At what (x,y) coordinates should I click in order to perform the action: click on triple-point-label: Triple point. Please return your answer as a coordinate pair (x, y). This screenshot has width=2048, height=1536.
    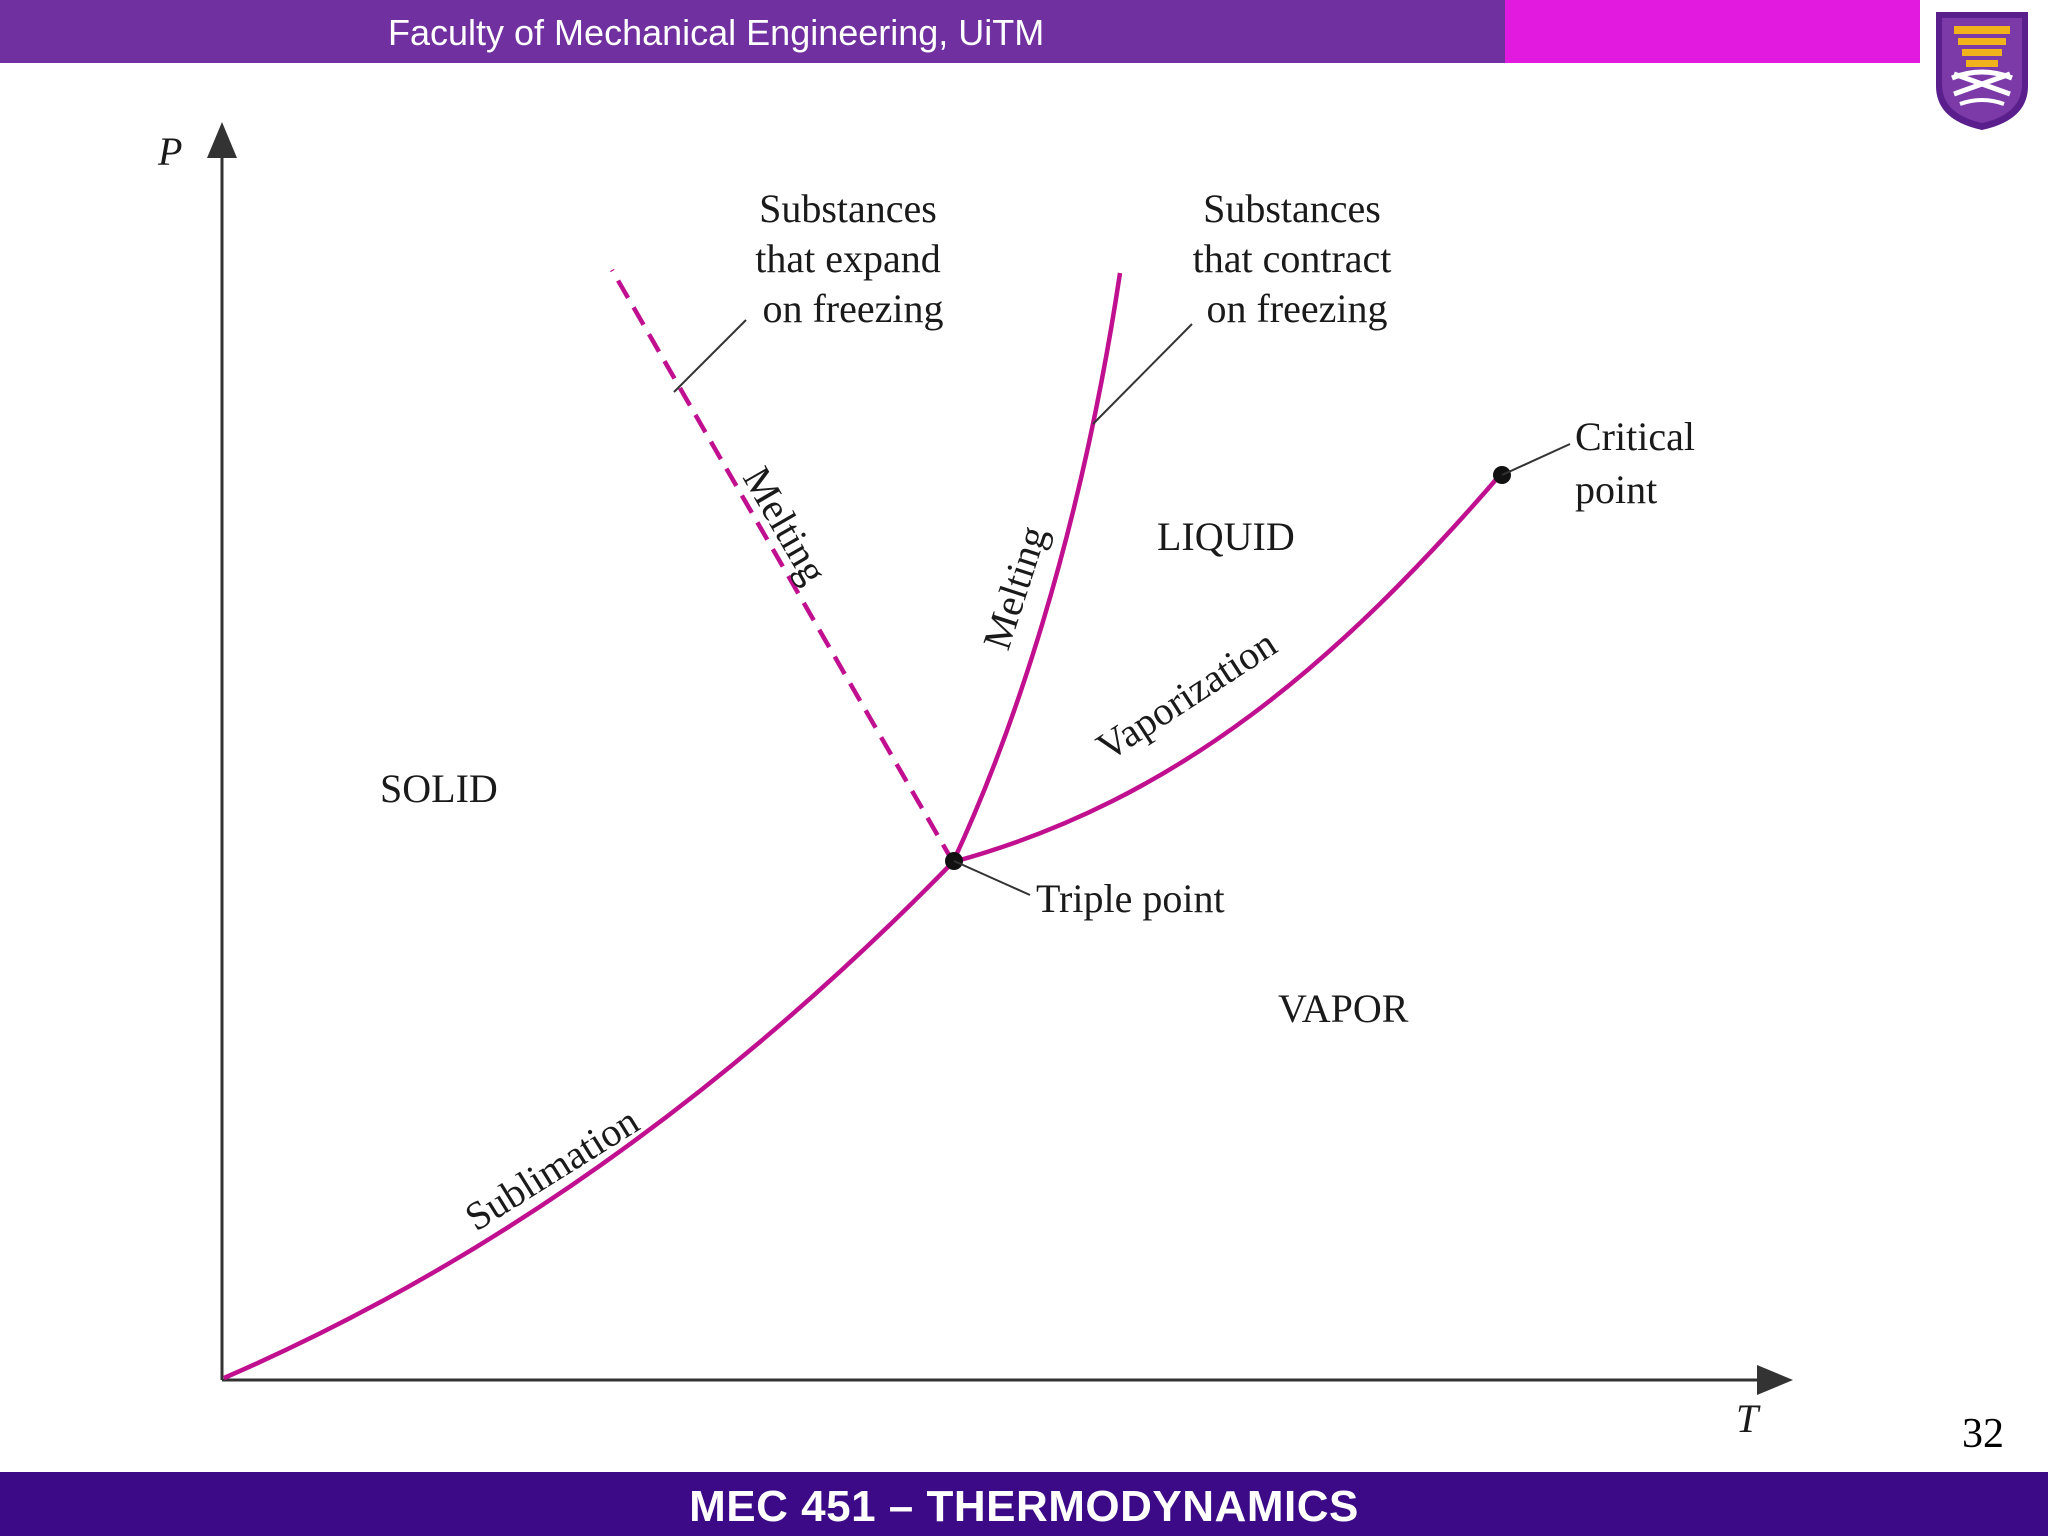
    Looking at the image, I should click on (1130, 898).